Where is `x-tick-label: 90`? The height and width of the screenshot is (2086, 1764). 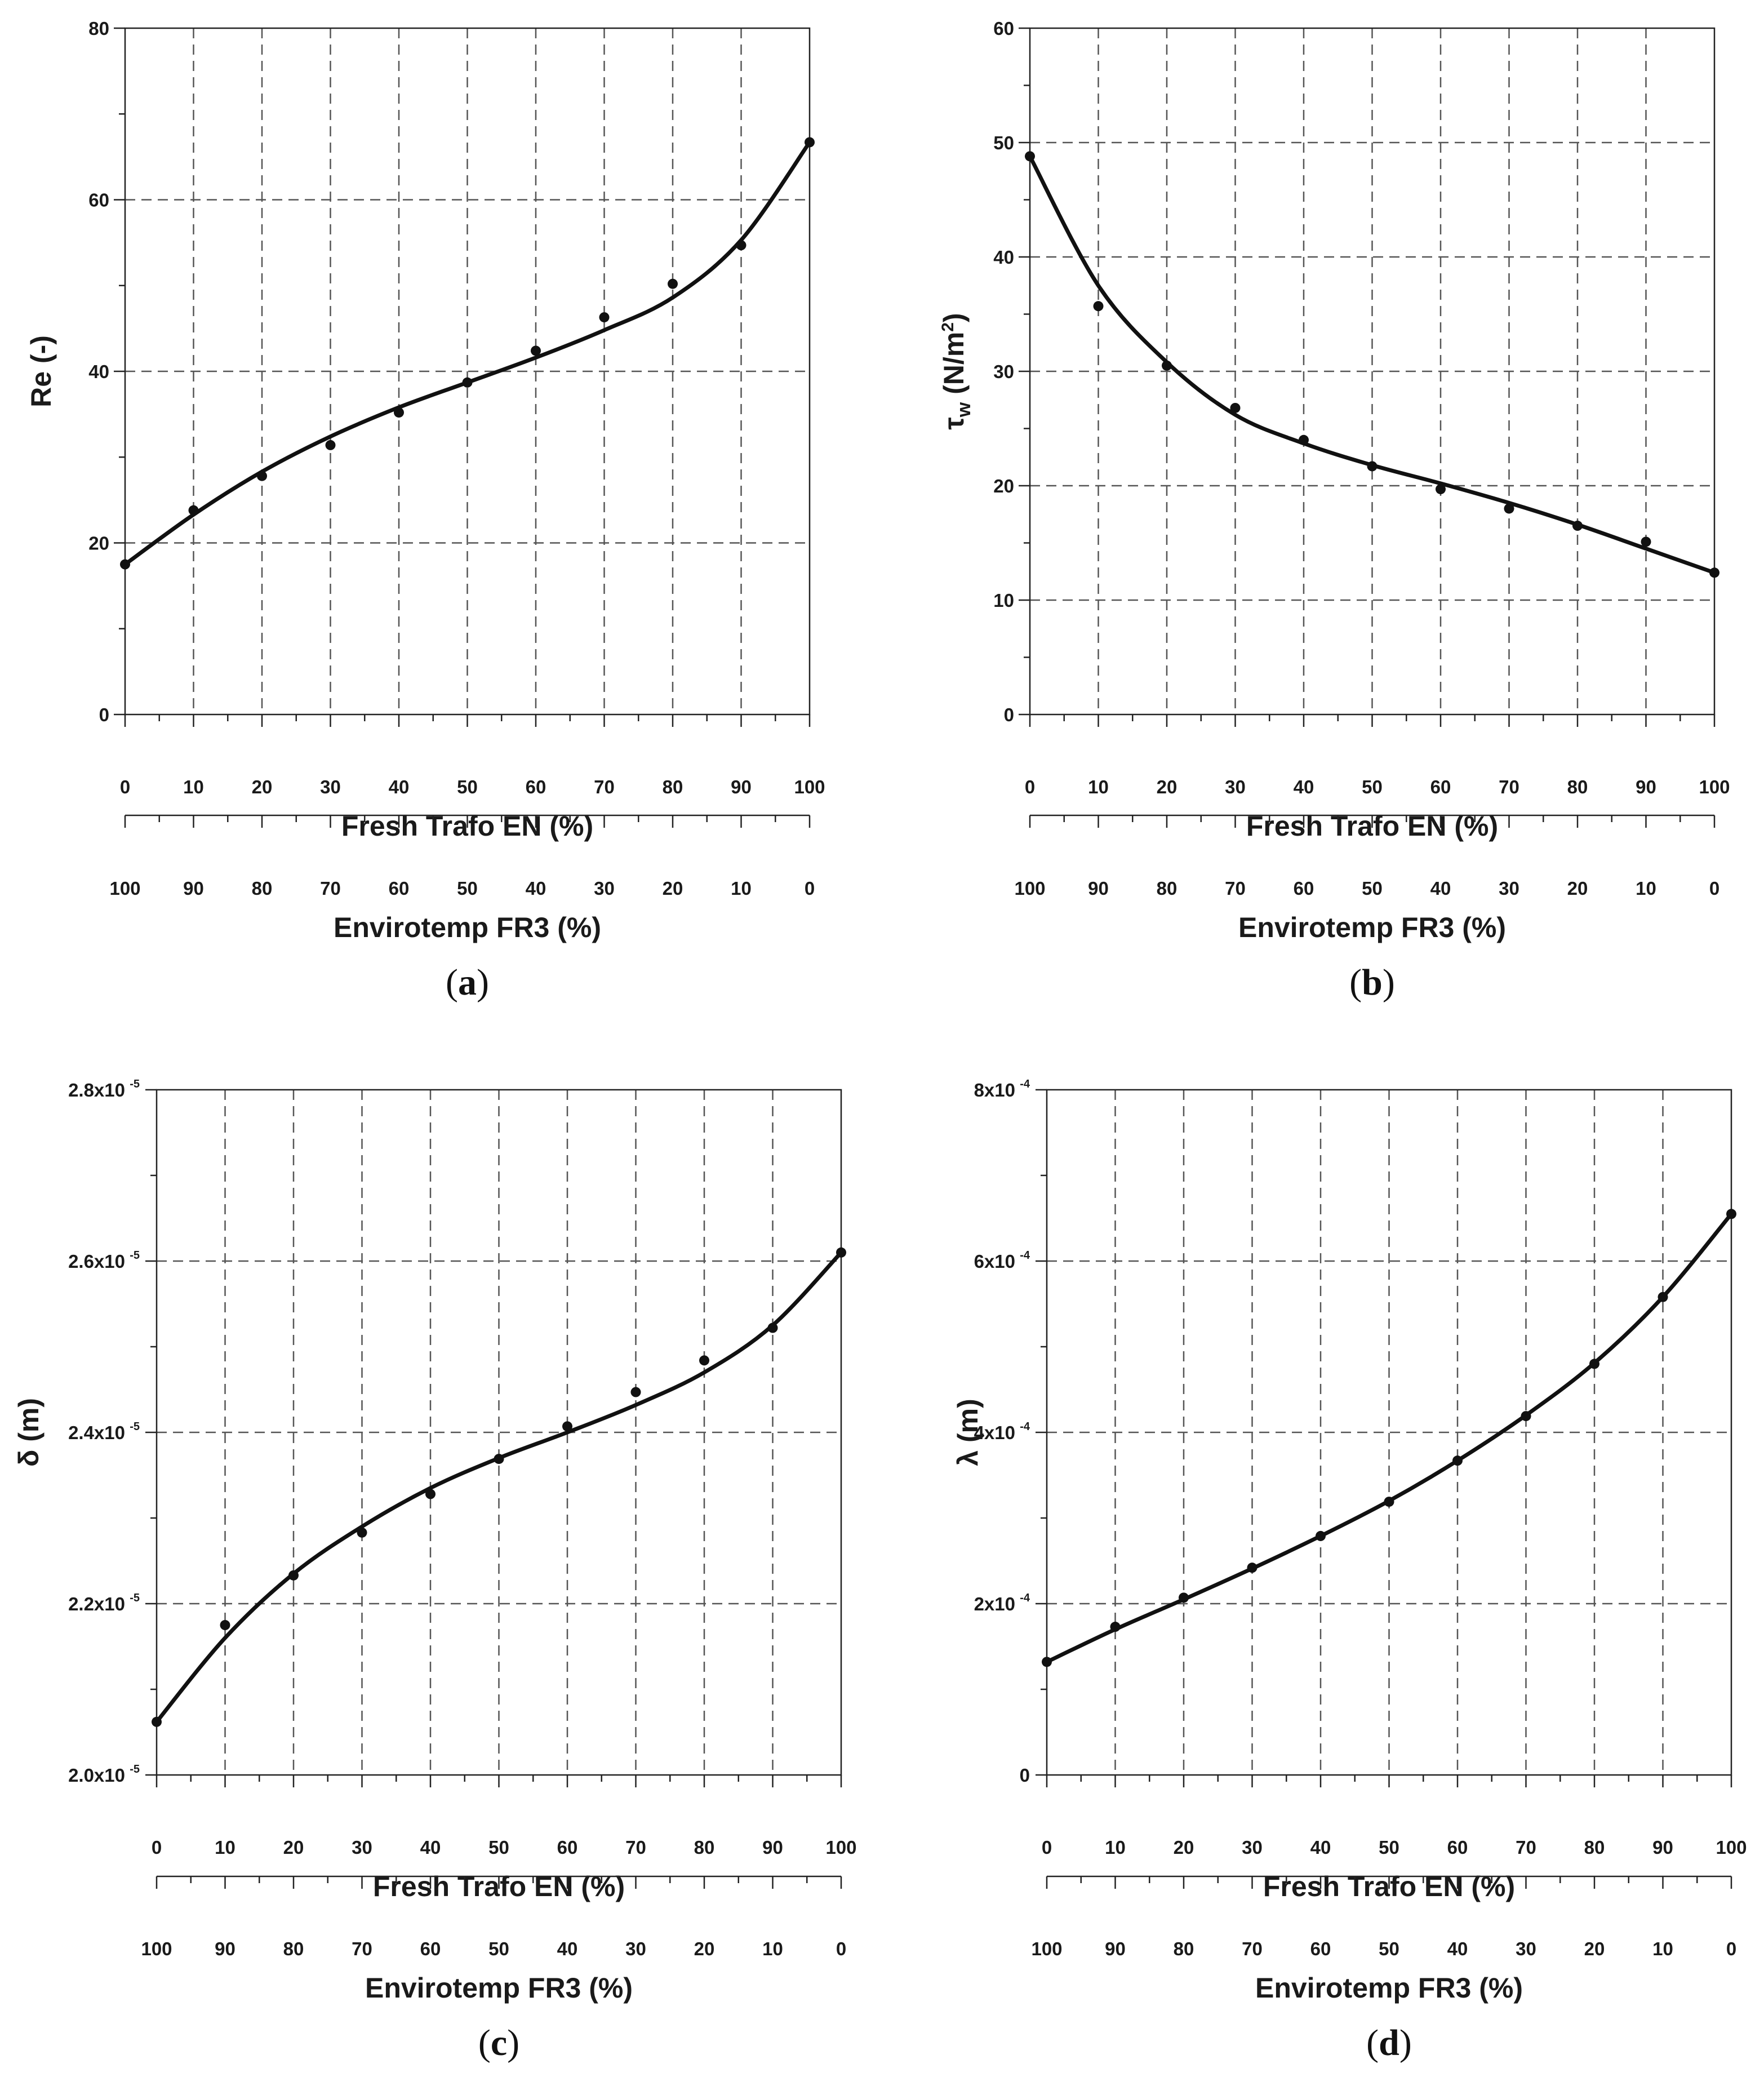 x-tick-label: 90 is located at coordinates (1646, 786).